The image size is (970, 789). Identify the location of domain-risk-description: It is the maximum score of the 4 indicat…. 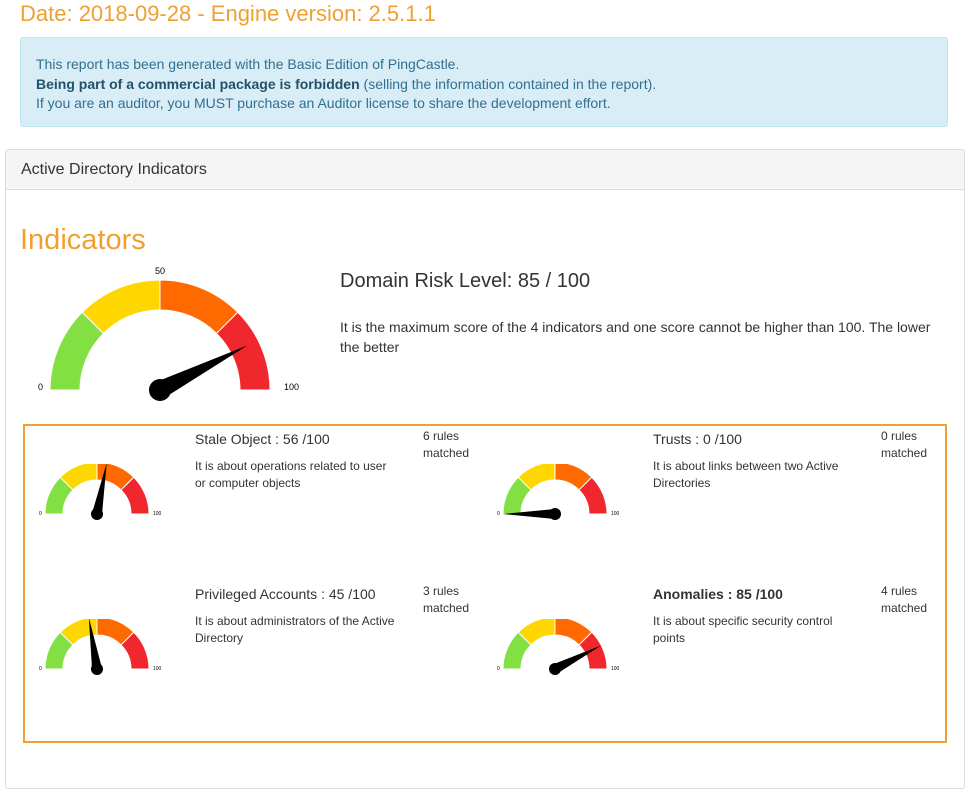
(635, 337).